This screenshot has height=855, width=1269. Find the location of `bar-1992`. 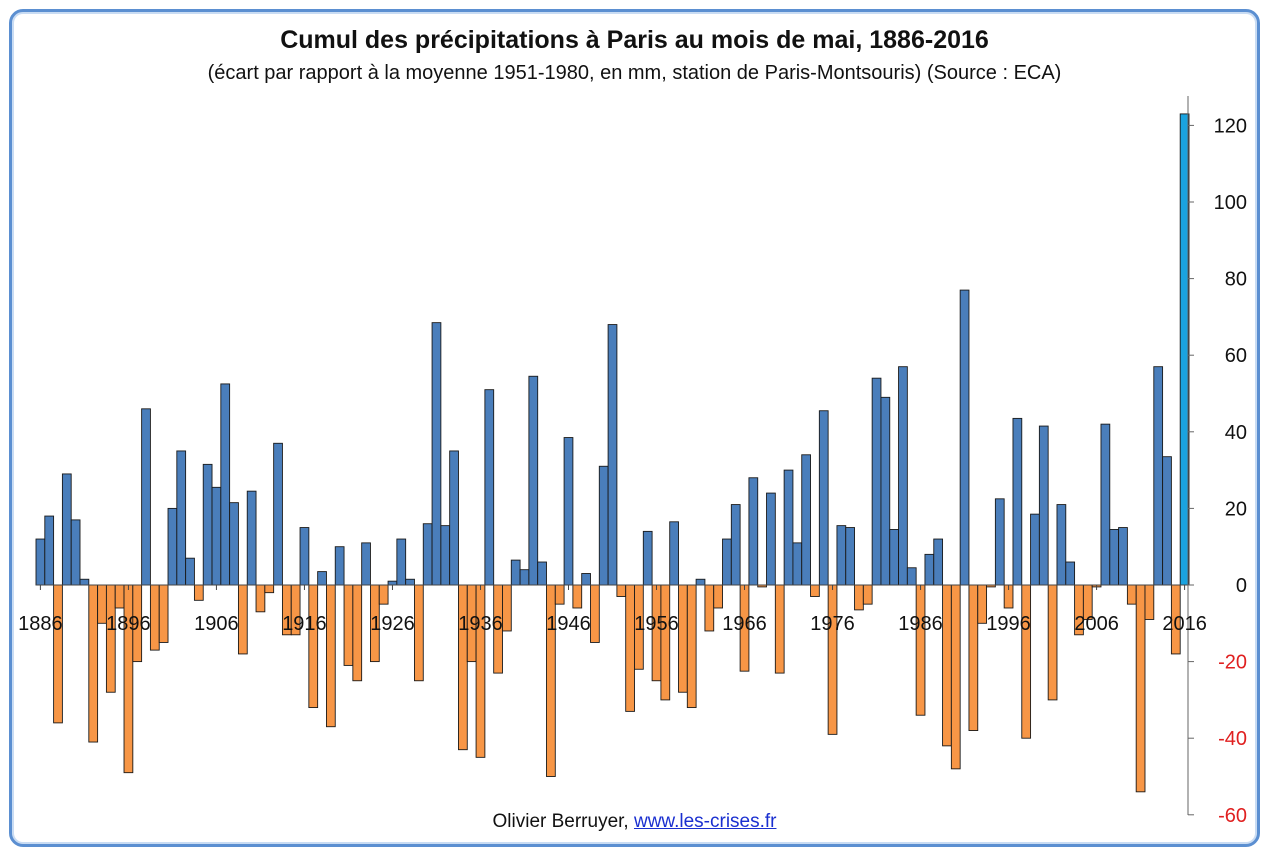

bar-1992 is located at coordinates (973, 657).